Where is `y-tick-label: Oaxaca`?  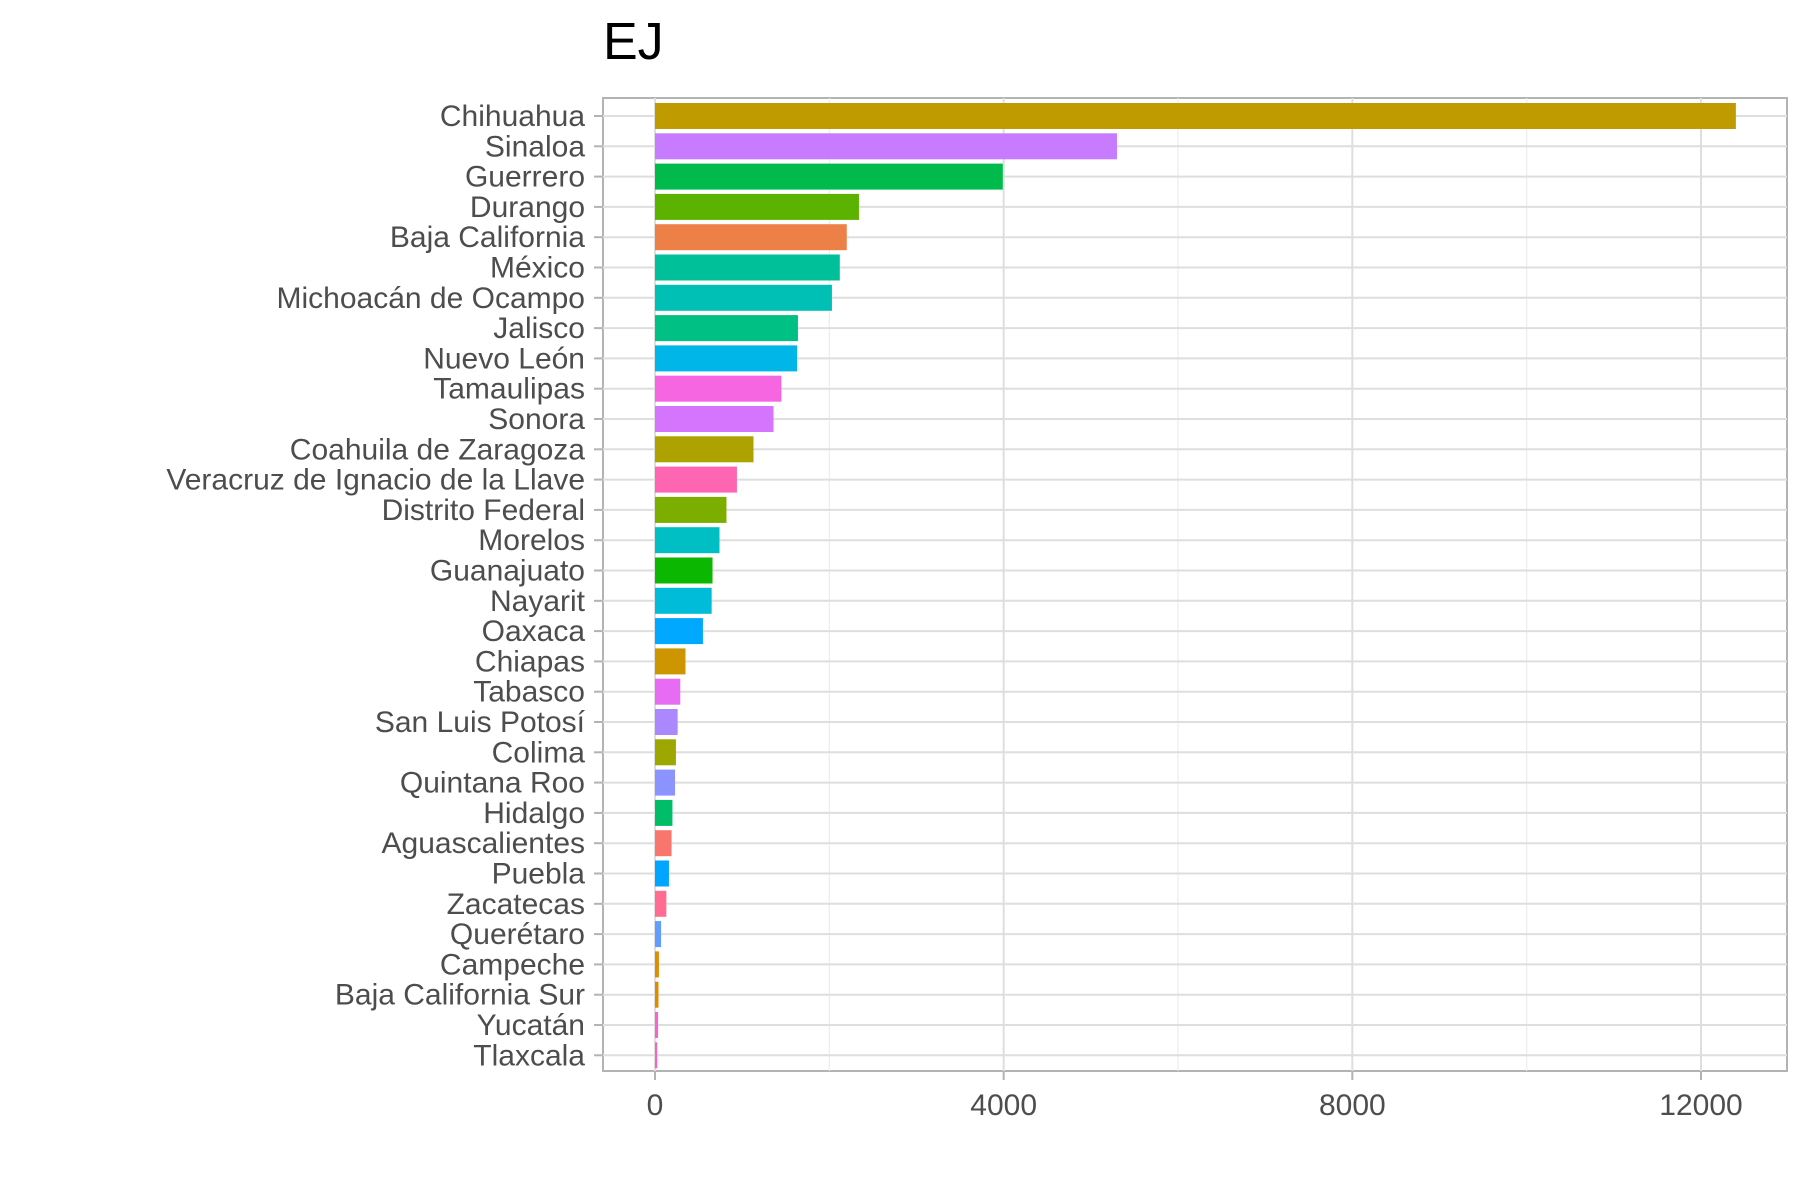 y-tick-label: Oaxaca is located at coordinates (534, 631).